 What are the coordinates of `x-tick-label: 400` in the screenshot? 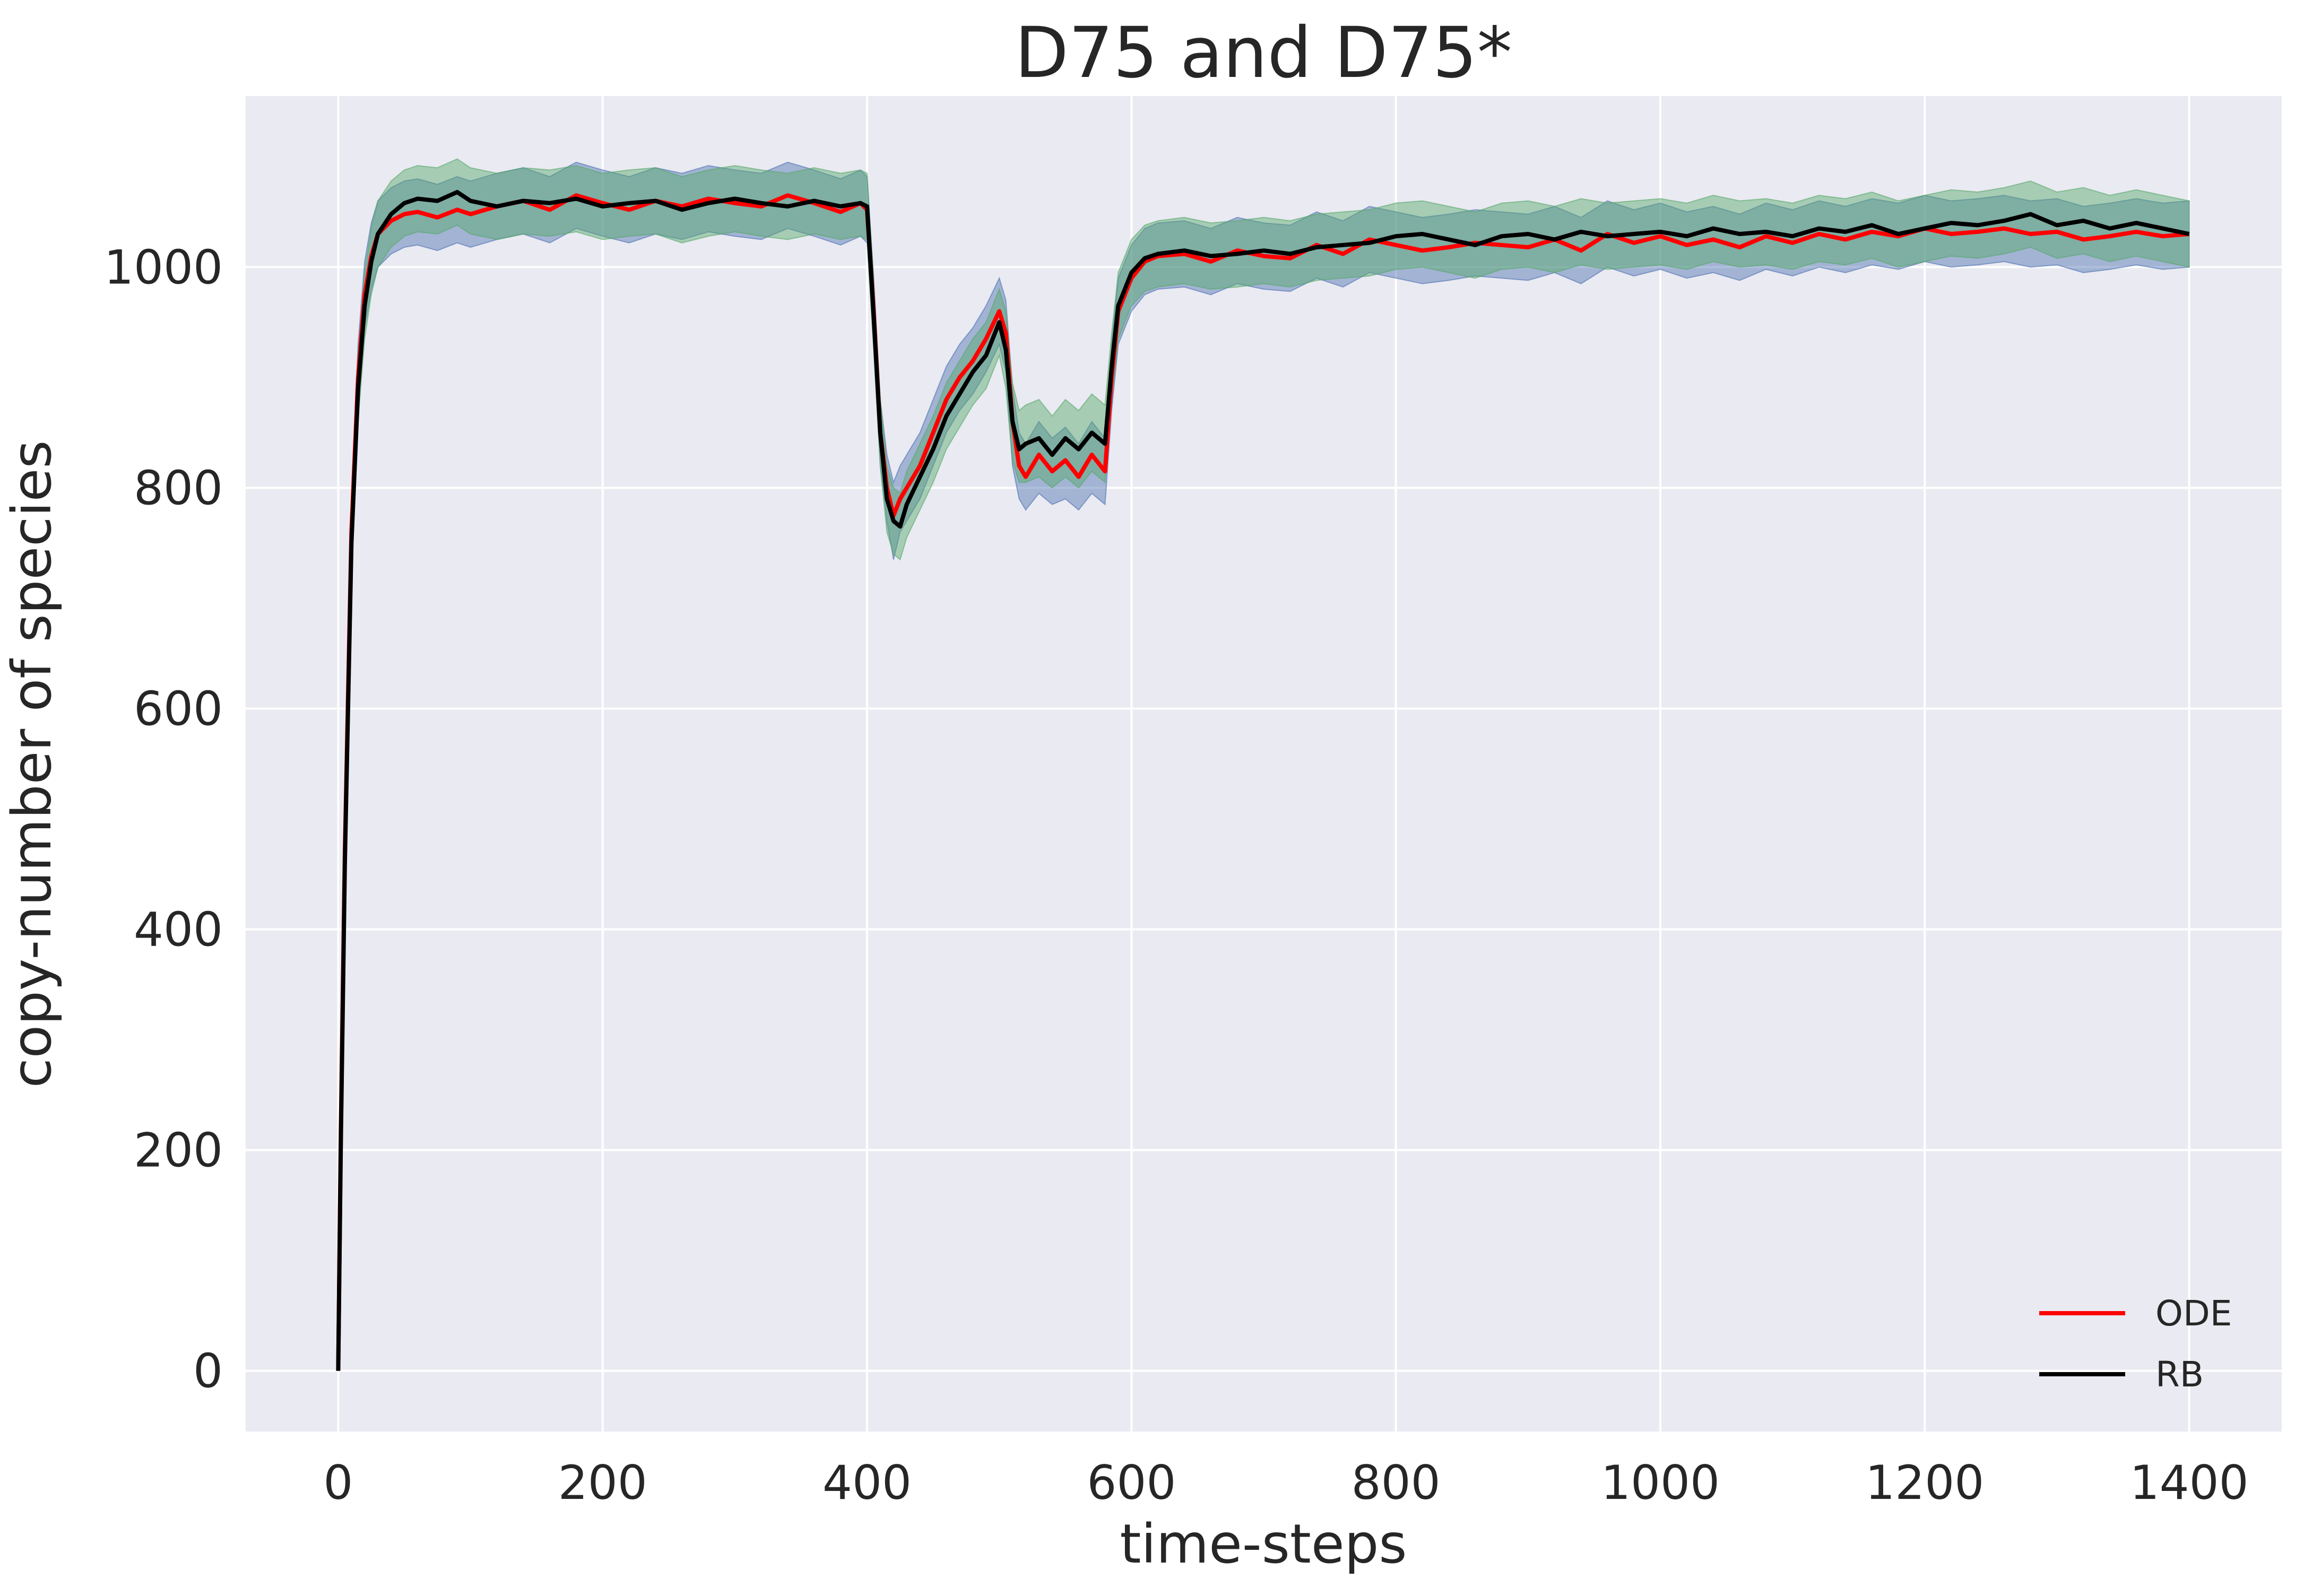 It's located at (867, 1482).